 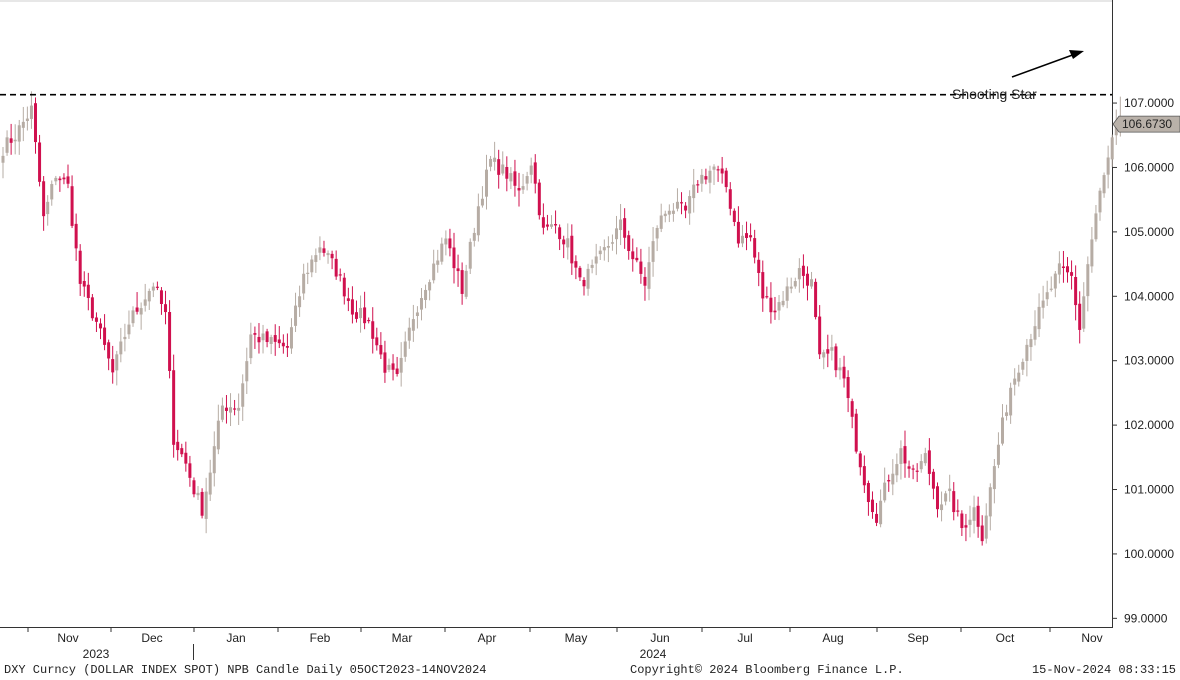 I want to click on annotation: Shooting Star, so click(x=1018, y=76).